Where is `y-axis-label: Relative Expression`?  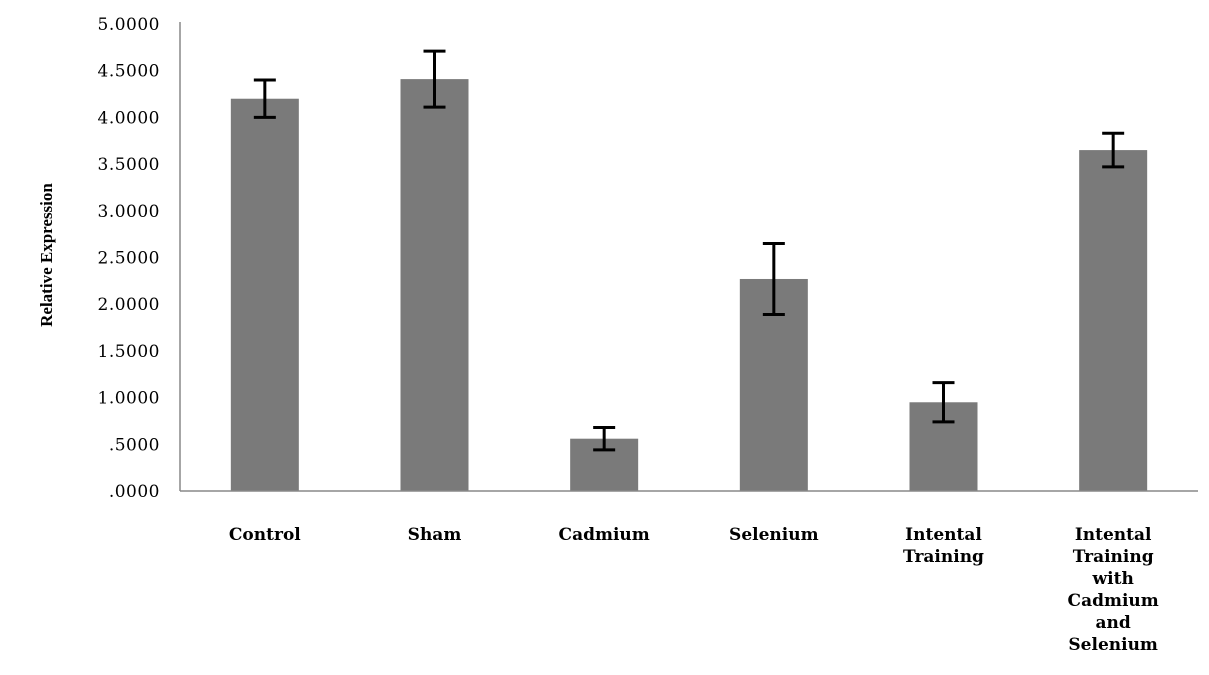
y-axis-label: Relative Expression is located at coordinates (46, 255).